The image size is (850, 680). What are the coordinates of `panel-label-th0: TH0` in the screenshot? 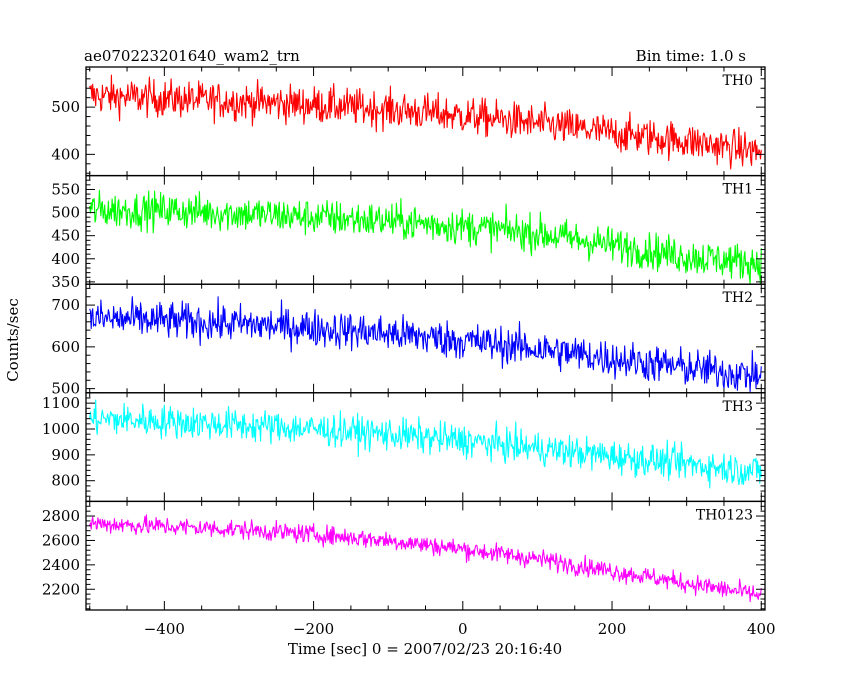 It's located at (738, 81).